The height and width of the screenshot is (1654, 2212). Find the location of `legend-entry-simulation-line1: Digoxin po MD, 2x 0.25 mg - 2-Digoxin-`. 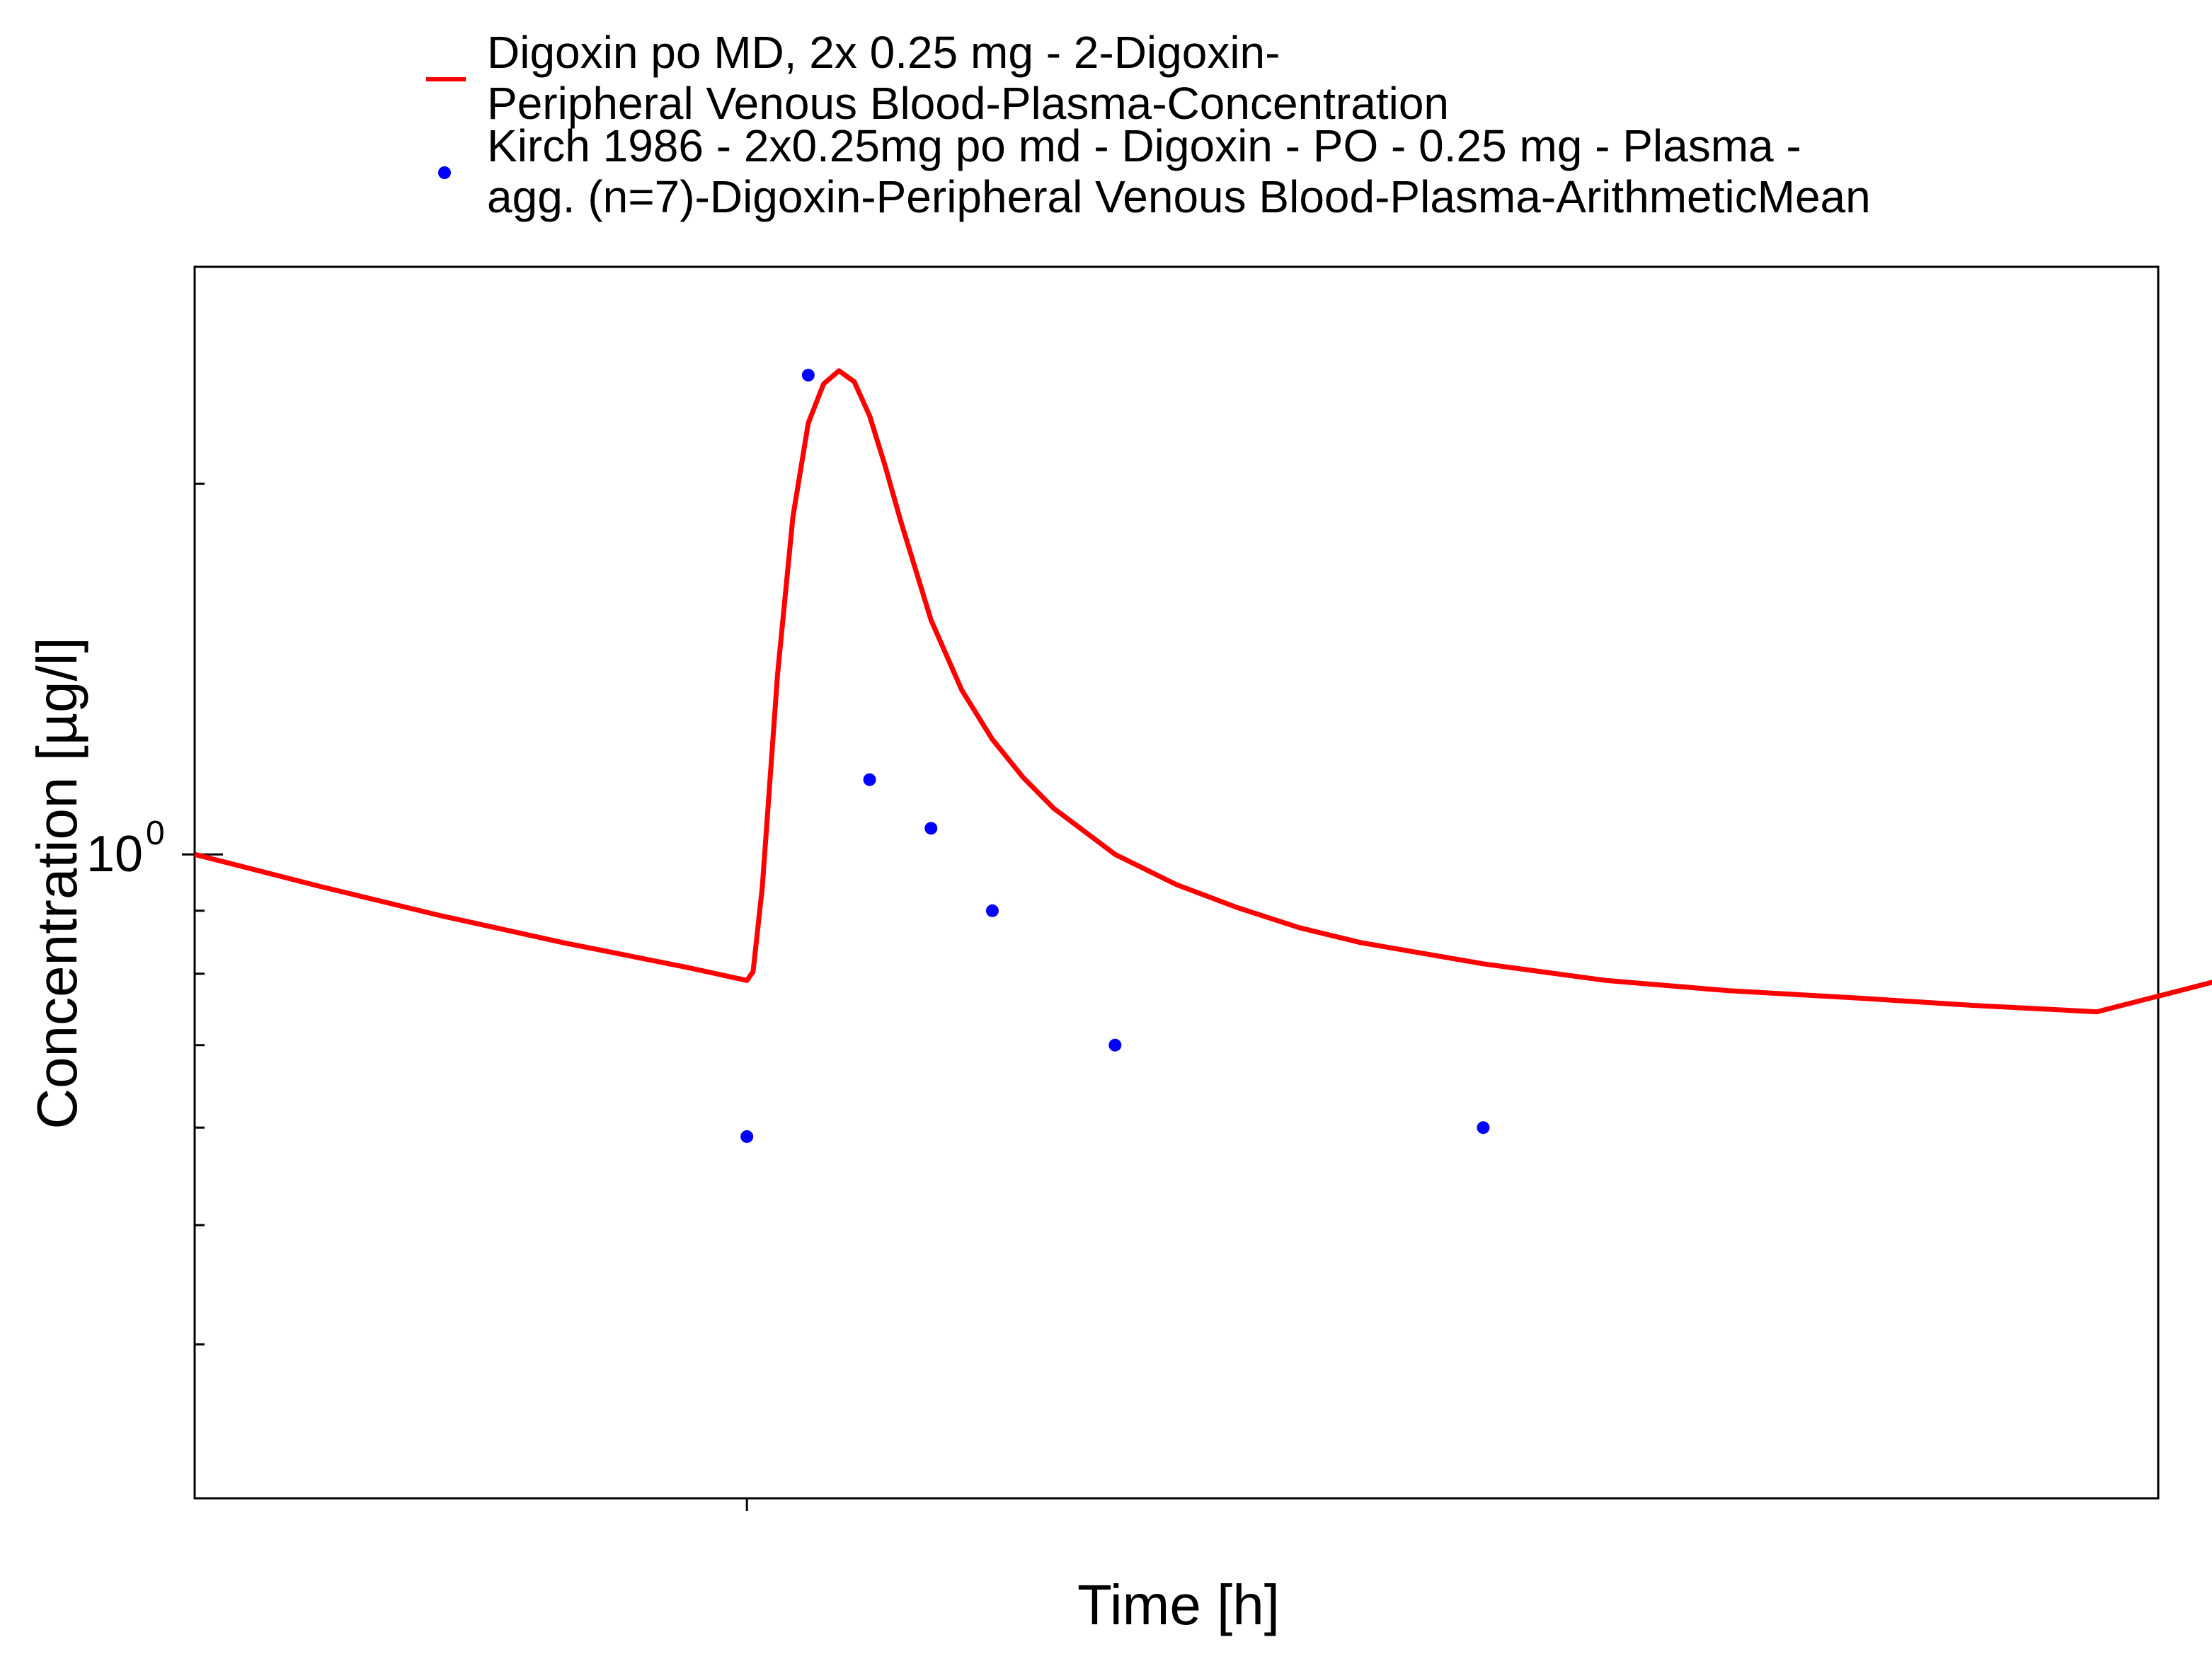

legend-entry-simulation-line1: Digoxin po MD, 2x 0.25 mg - 2-Digoxin- is located at coordinates (883, 52).